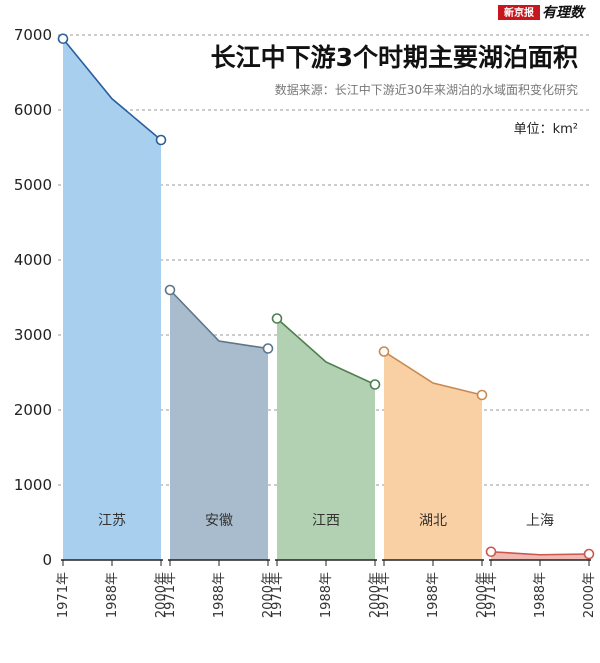 This screenshot has height=663, width=600. What do you see at coordinates (33, 185) in the screenshot?
I see `y-tick-label: 5000` at bounding box center [33, 185].